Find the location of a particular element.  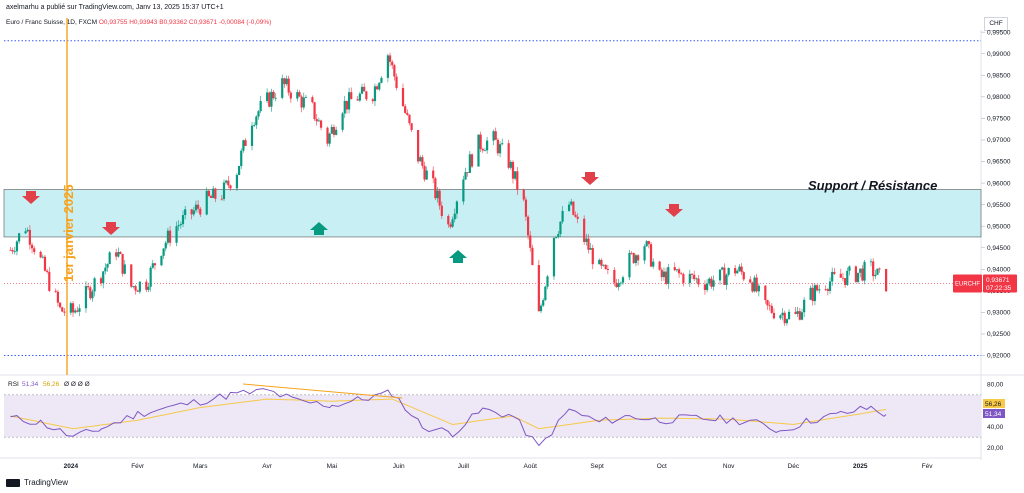

rsi-ma-tag-text: 56,26 is located at coordinates (993, 404).